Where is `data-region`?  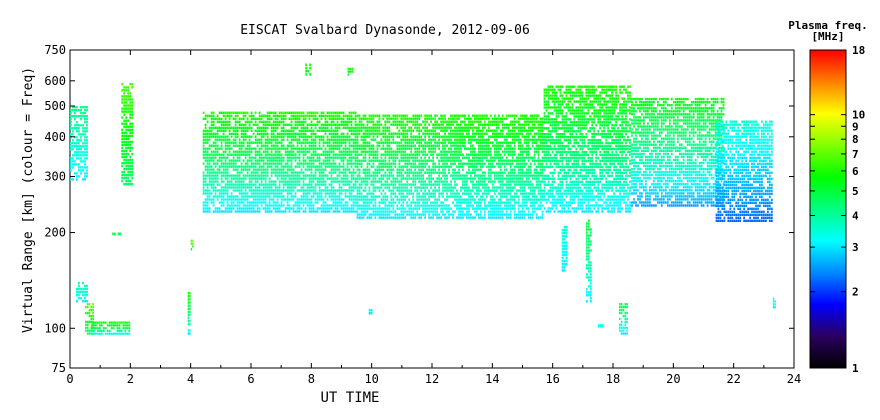
data-region is located at coordinates (111, 328).